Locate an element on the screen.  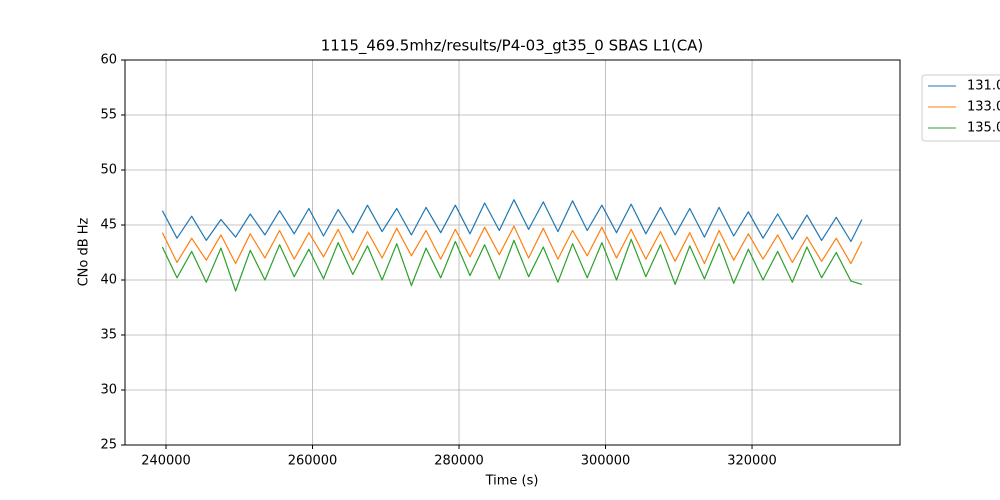
legend-label: 135.0 is located at coordinates (983, 128).